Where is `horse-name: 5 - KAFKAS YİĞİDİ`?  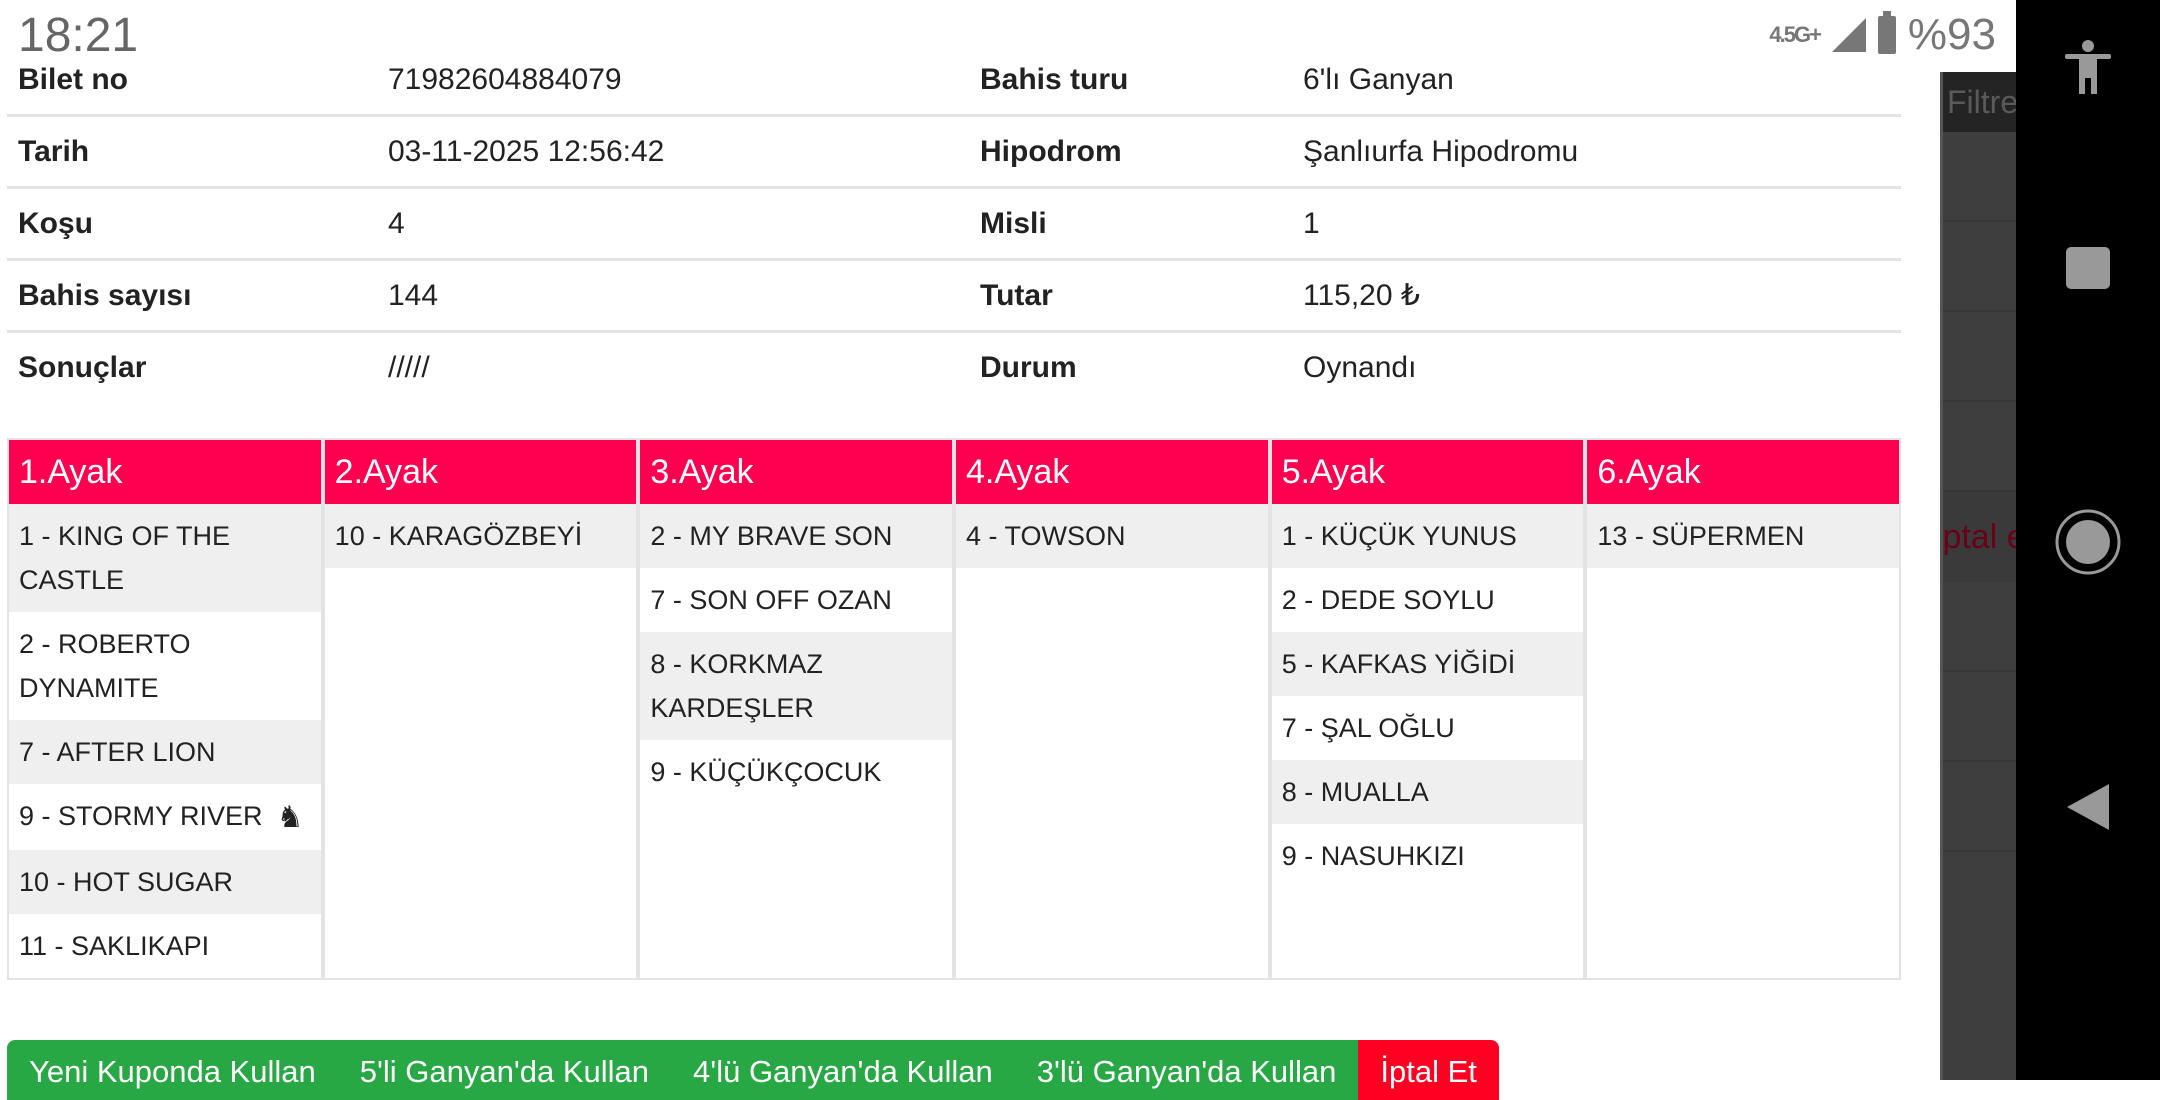
horse-name: 5 - KAFKAS YİĞİDİ is located at coordinates (1398, 664).